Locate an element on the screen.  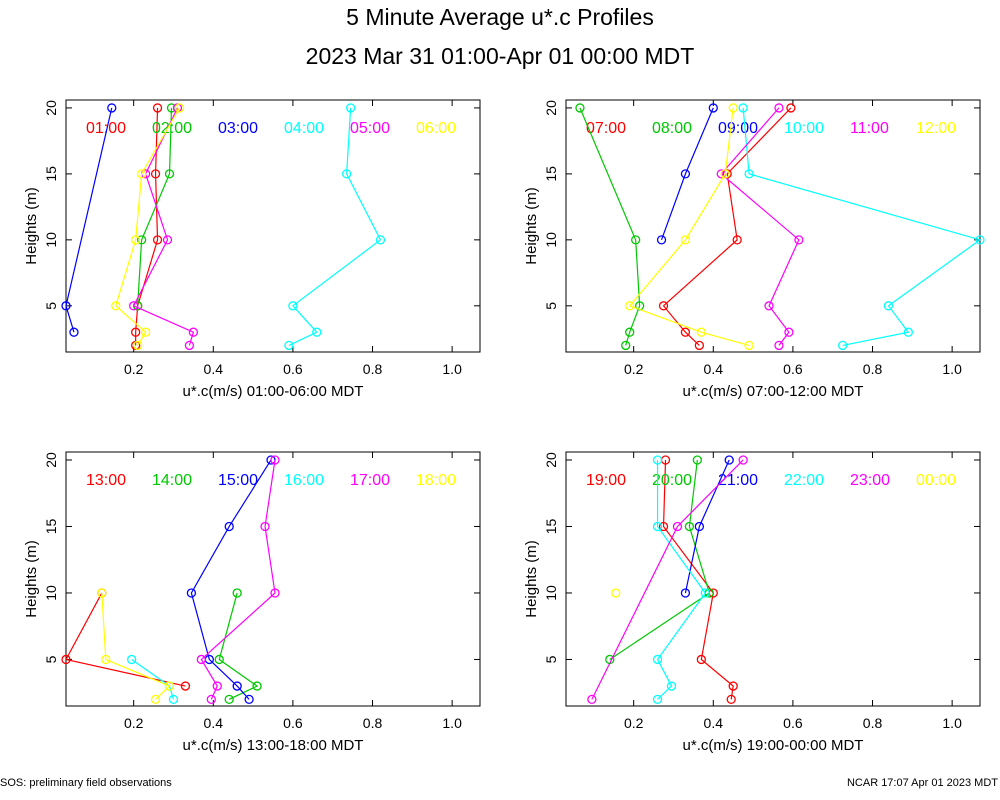
x-tick-label: 1.0 is located at coordinates (952, 369).